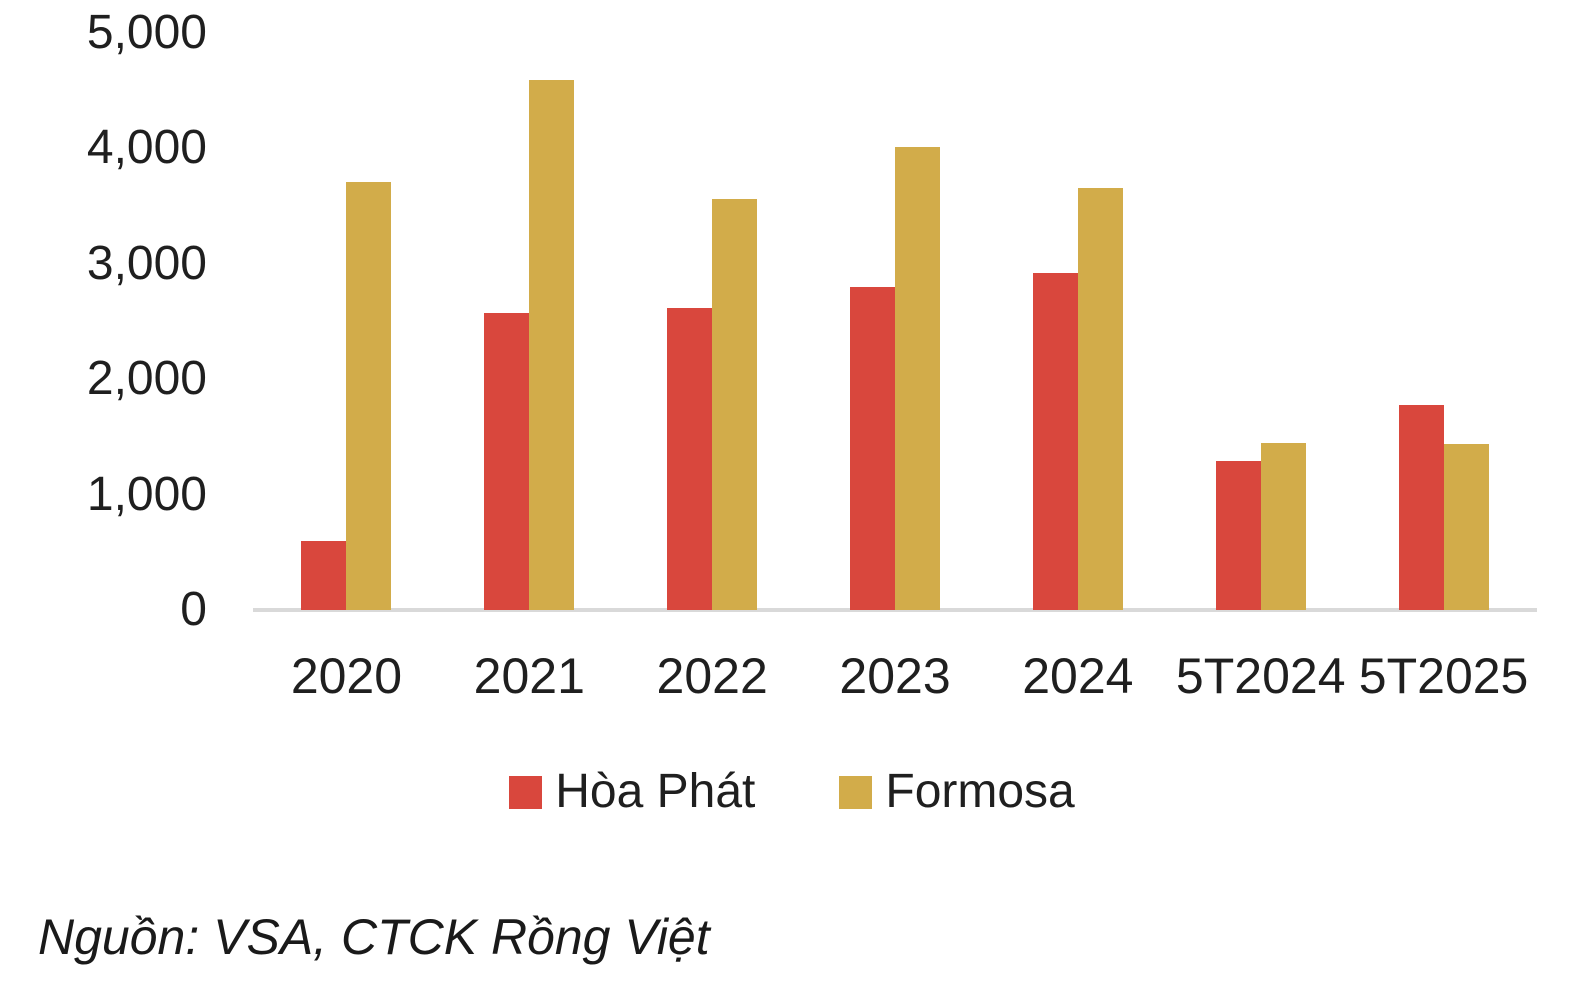  I want to click on x-tick-label: 5T2024, so click(1260, 676).